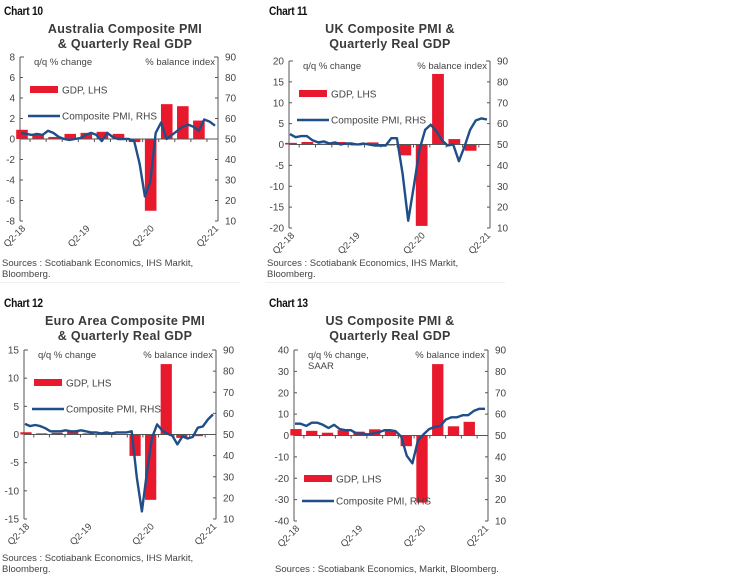 The width and height of the screenshot is (750, 579). Describe the element at coordinates (10, 222) in the screenshot. I see `left-tick-label: -8` at that location.